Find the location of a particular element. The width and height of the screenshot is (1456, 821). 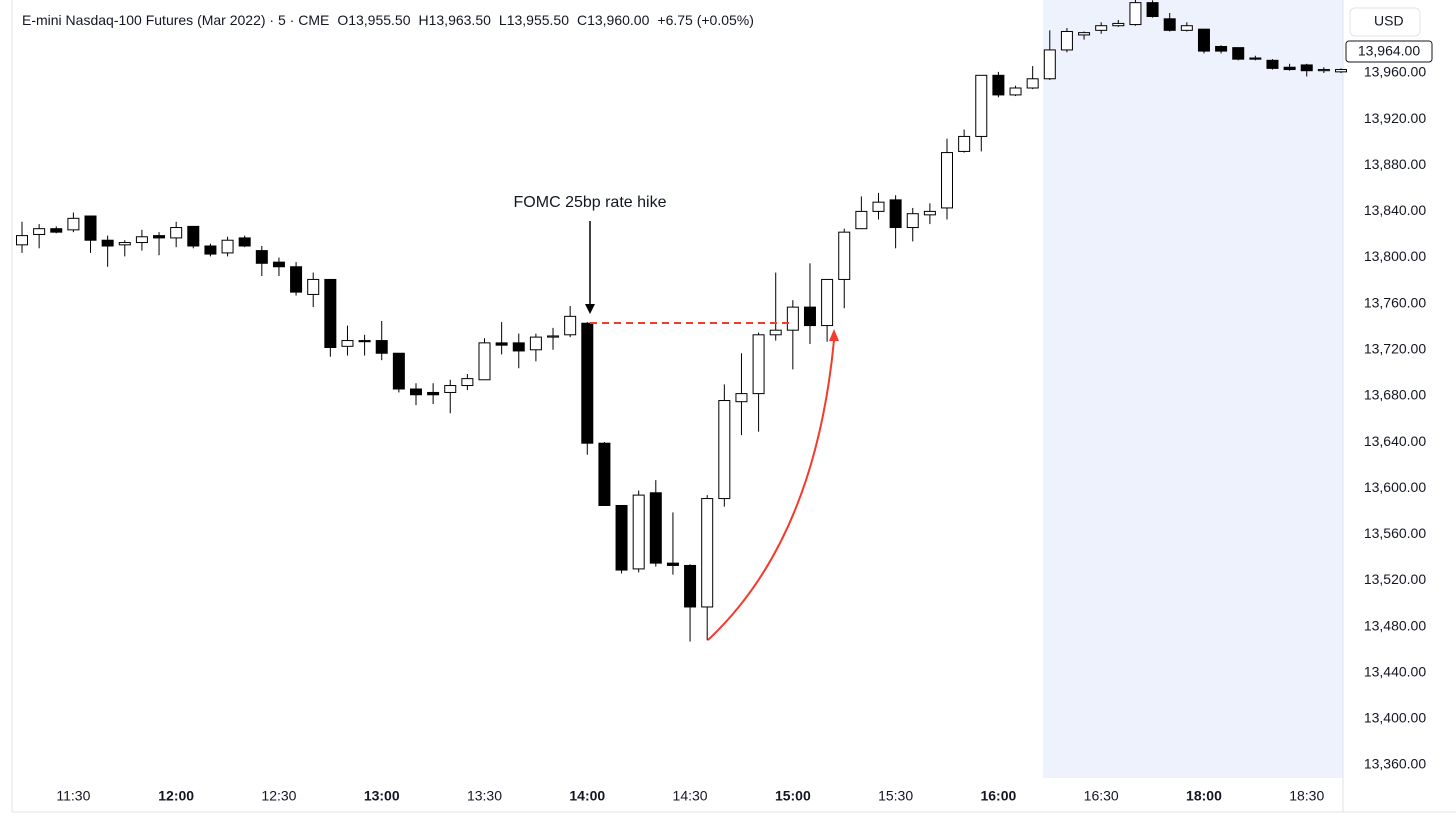

y-tick-label: 13,840.00 is located at coordinates (1395, 210).